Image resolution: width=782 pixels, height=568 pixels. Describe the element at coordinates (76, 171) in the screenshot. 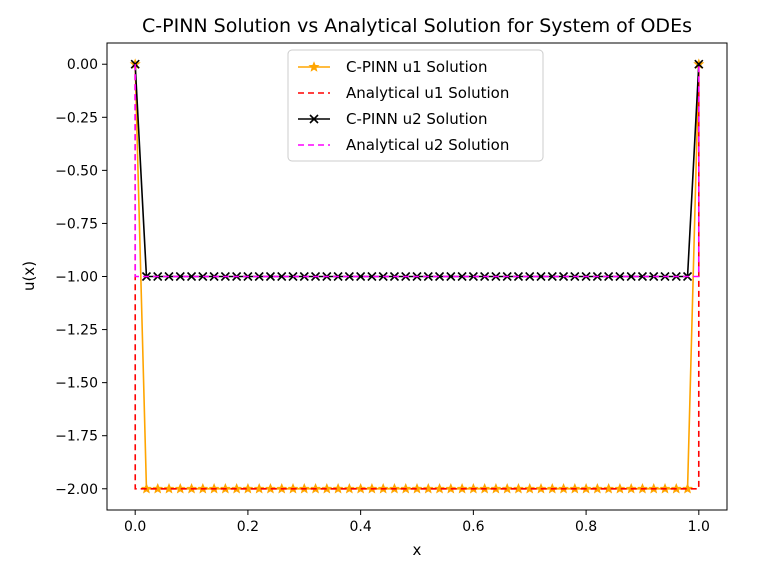

I see `y-tick-label: −0.50` at that location.